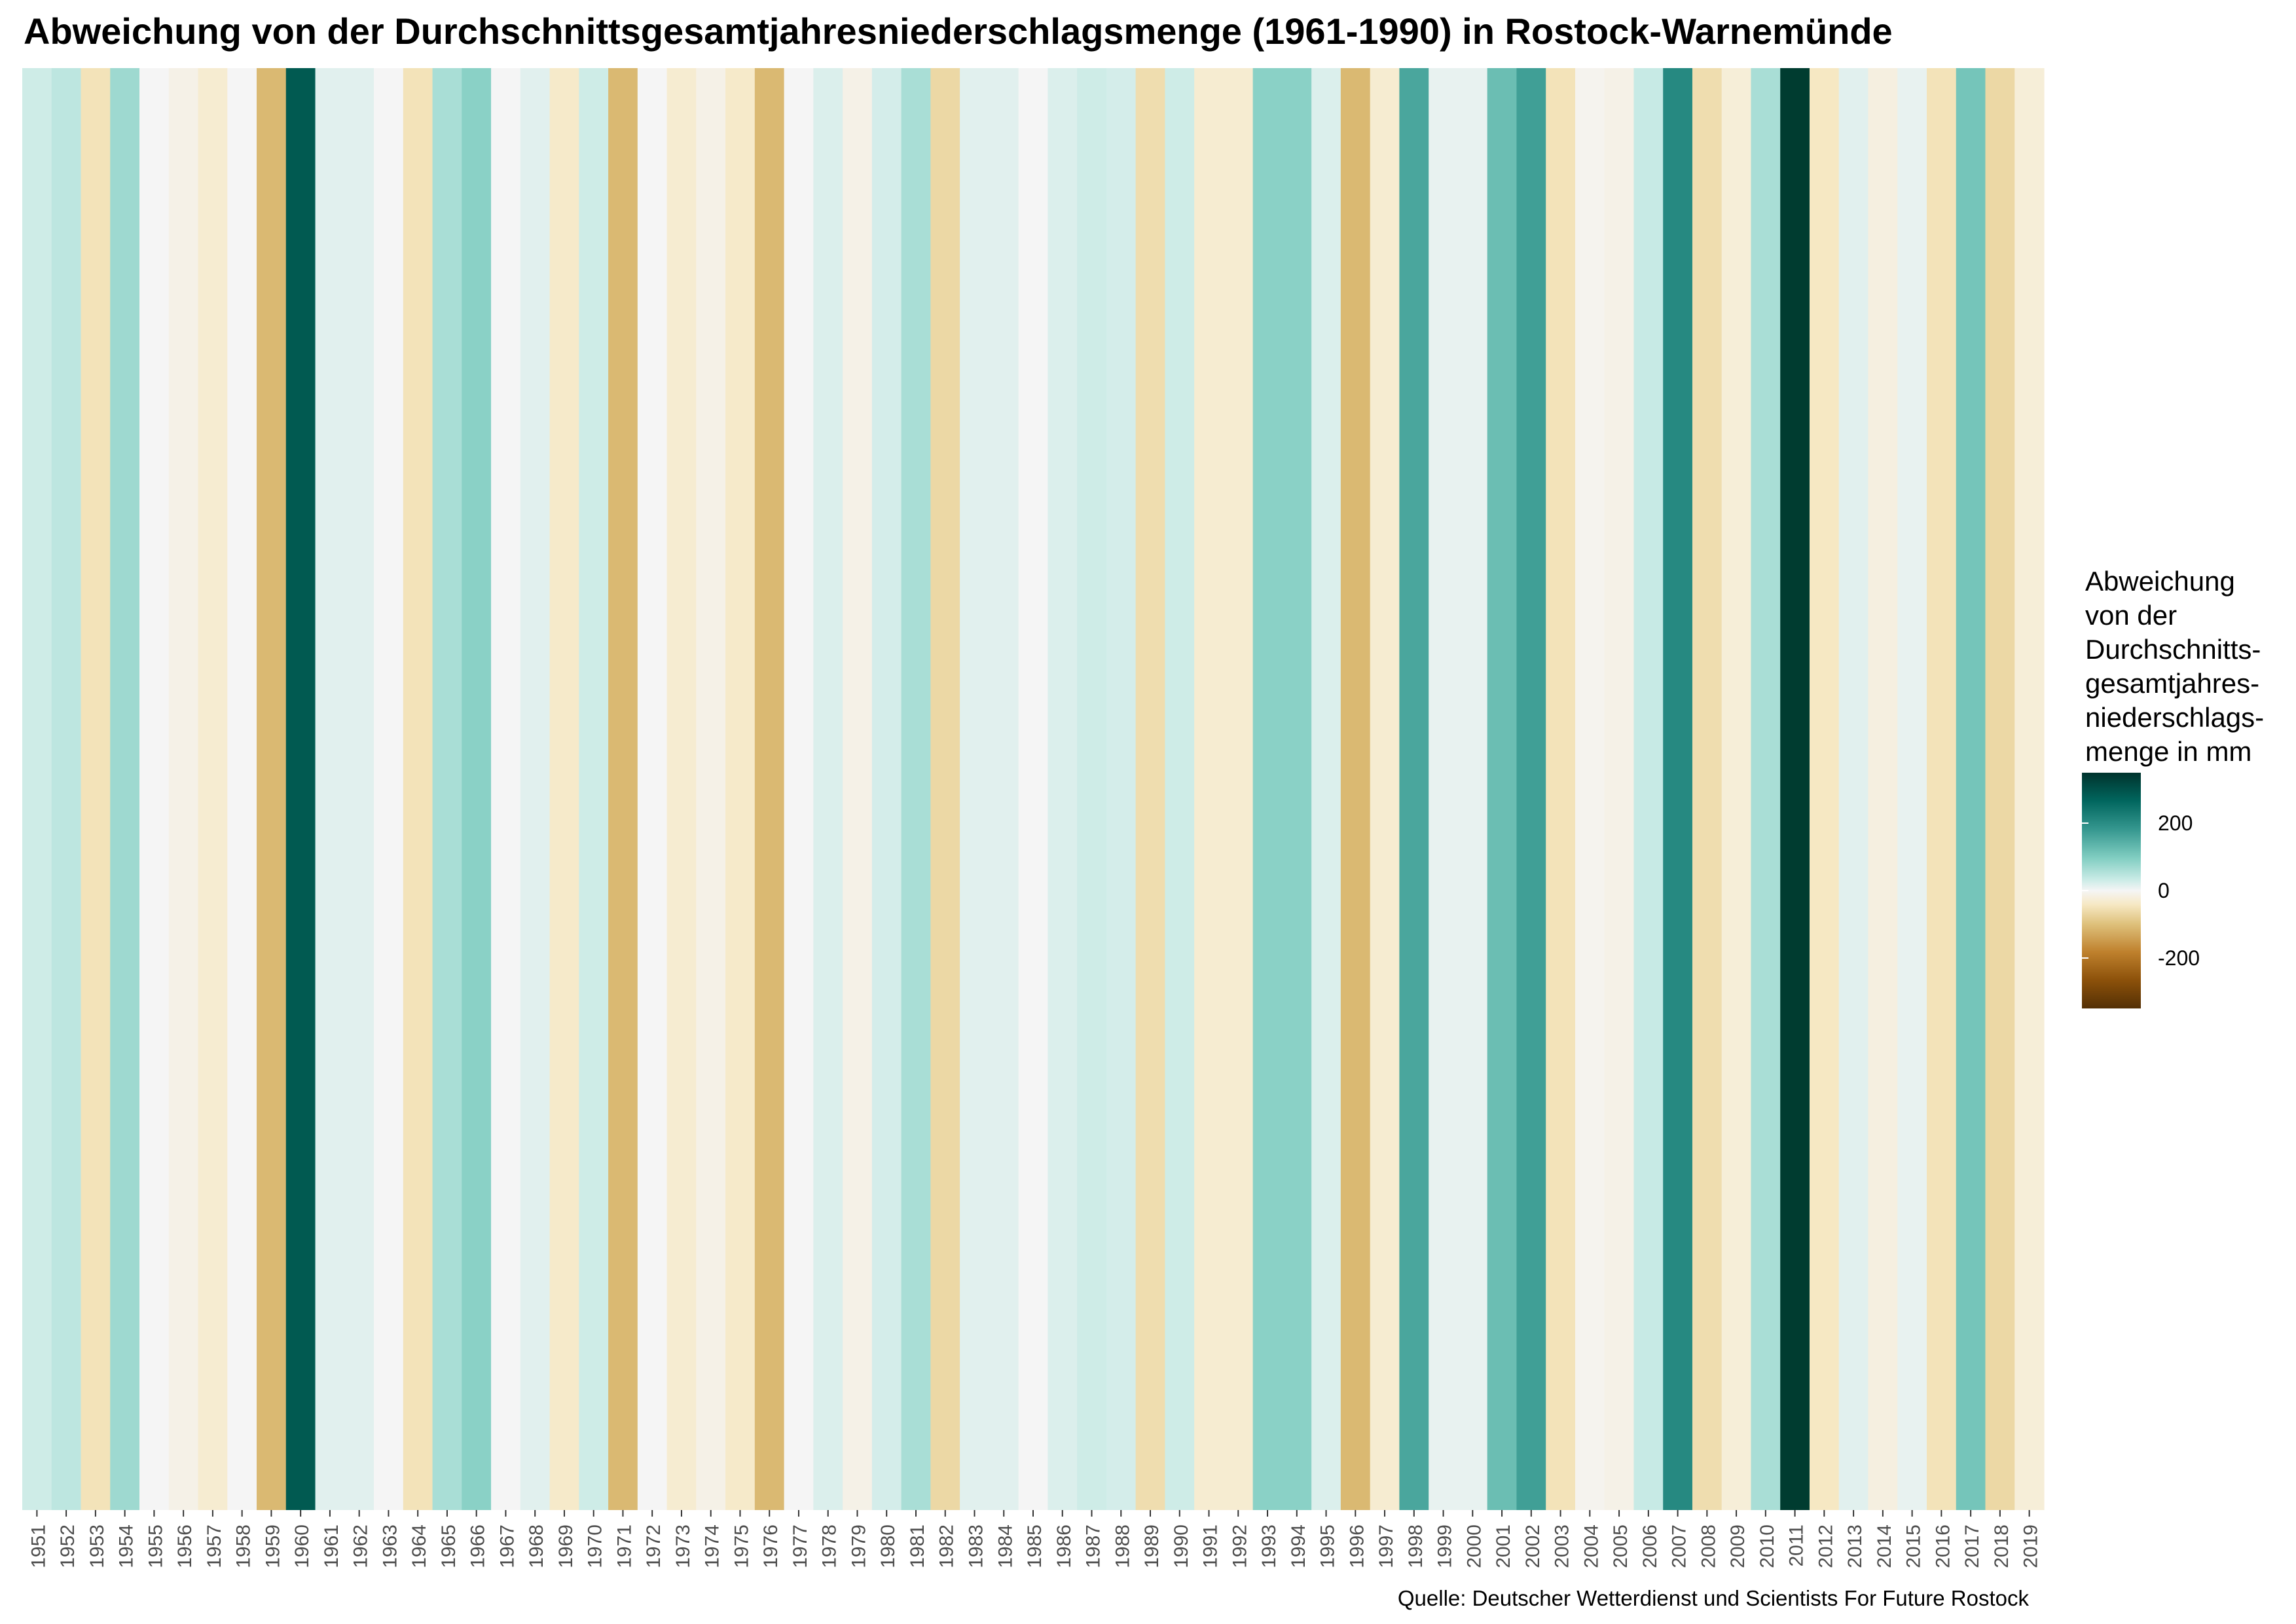 The image size is (2296, 1624). What do you see at coordinates (1121, 789) in the screenshot?
I see `stripe-1988` at bounding box center [1121, 789].